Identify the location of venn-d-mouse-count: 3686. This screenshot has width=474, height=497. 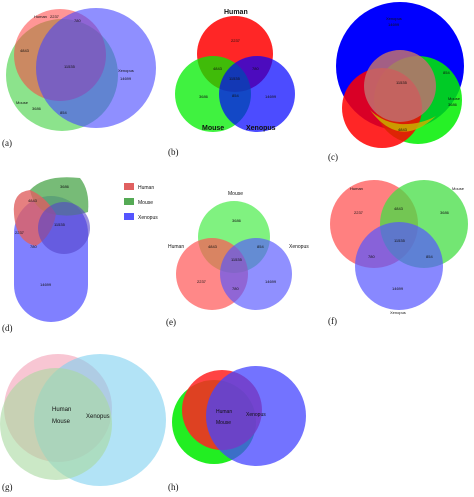
(65, 186).